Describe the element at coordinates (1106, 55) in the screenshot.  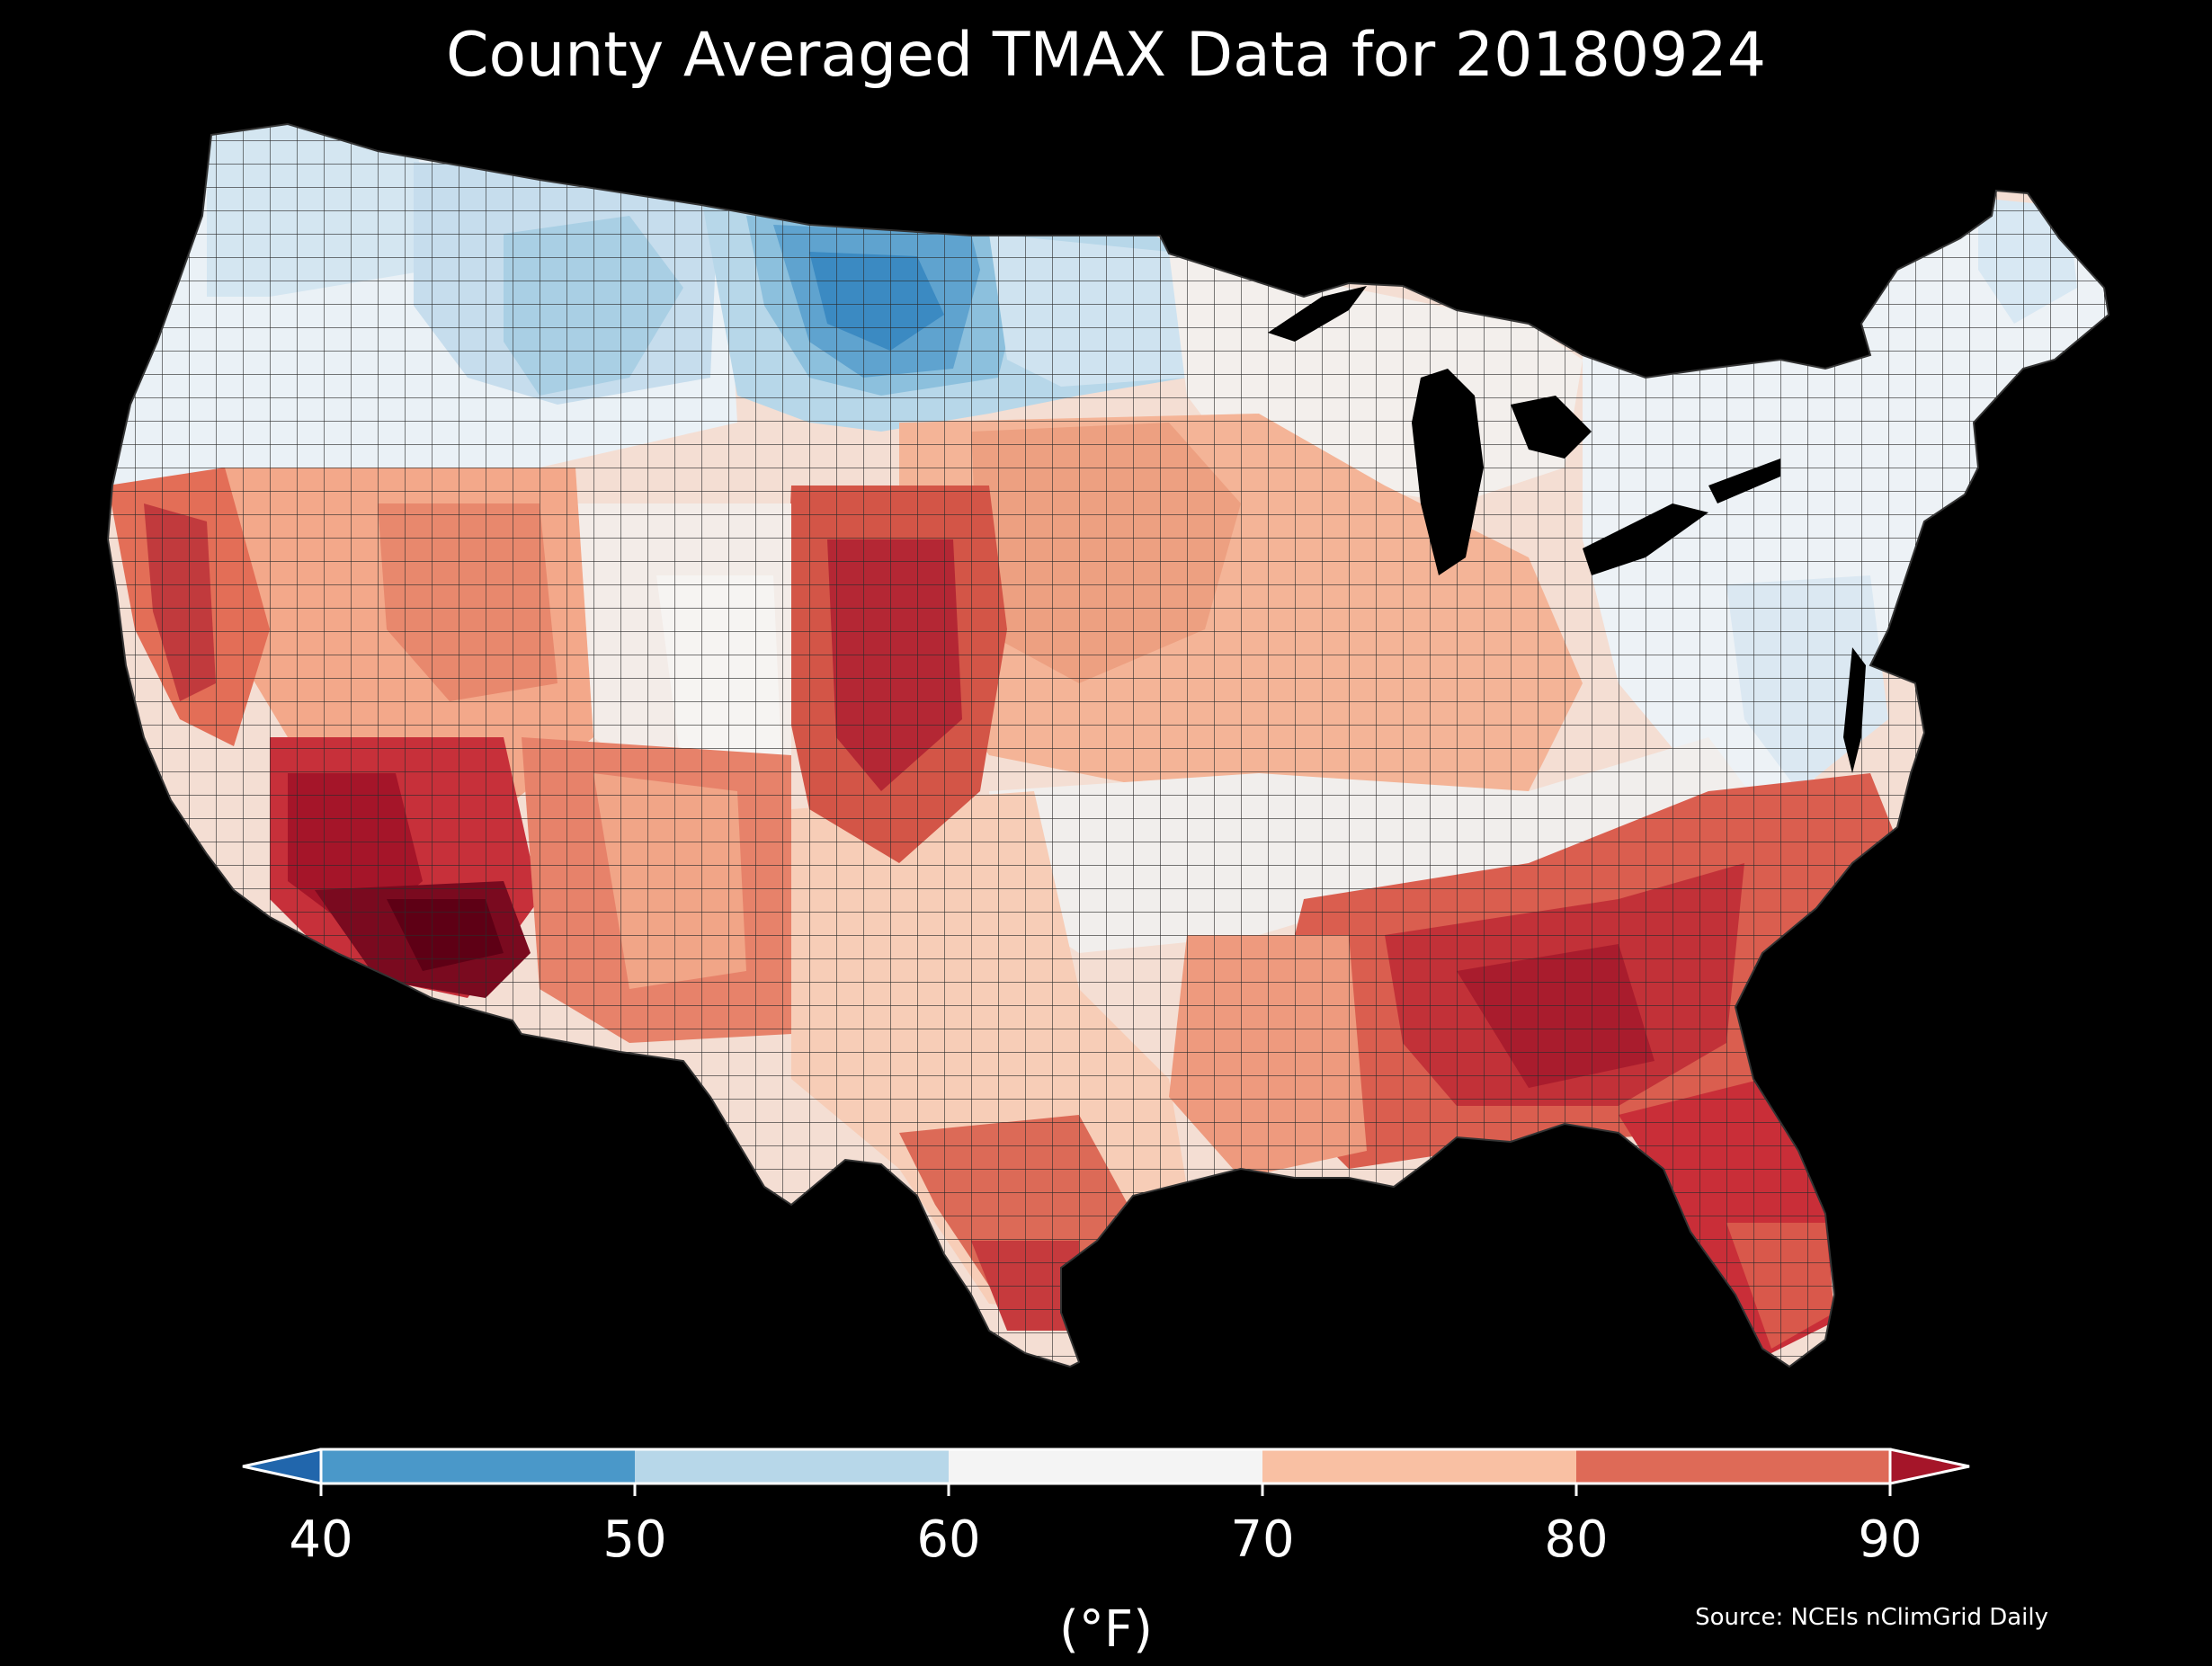
I see `map-title: County Averaged TMAX Data for 20180924` at that location.